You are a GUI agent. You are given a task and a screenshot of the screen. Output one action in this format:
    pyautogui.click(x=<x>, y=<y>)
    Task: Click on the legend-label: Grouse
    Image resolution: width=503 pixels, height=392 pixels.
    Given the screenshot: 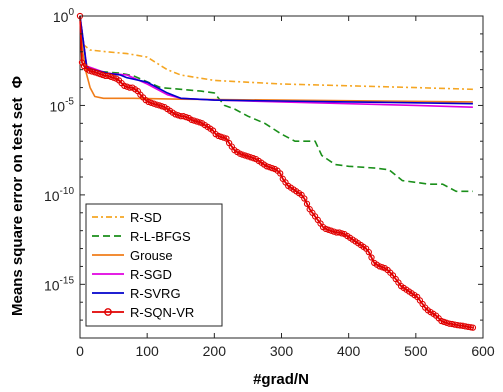 What is the action you would take?
    pyautogui.click(x=151, y=255)
    